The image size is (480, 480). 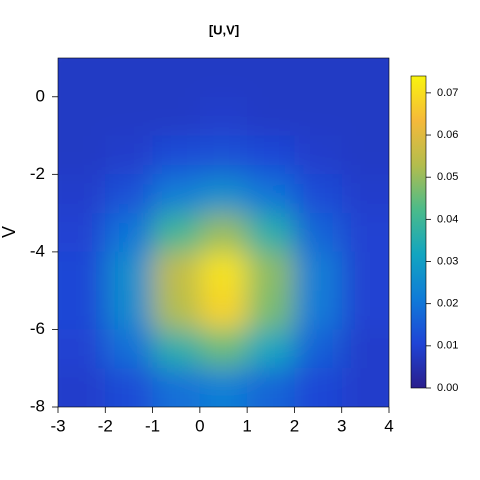 What do you see at coordinates (40, 95) in the screenshot?
I see `y-tick-label: 0` at bounding box center [40, 95].